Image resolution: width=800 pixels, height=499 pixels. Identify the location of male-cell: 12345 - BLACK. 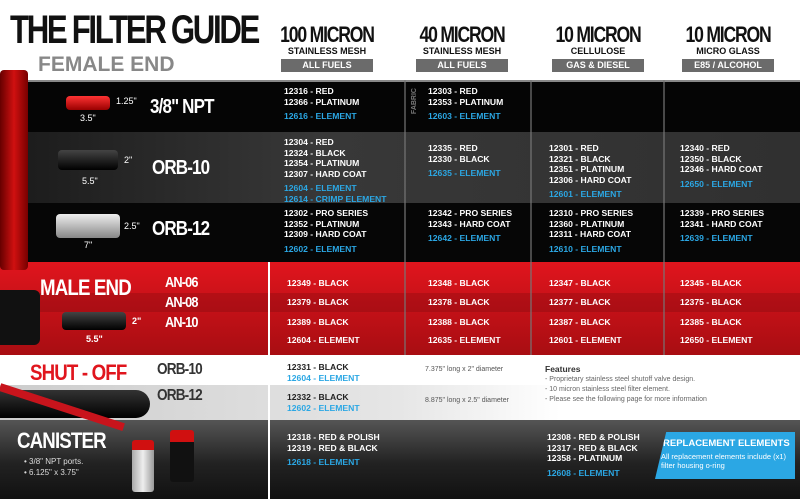
(711, 283).